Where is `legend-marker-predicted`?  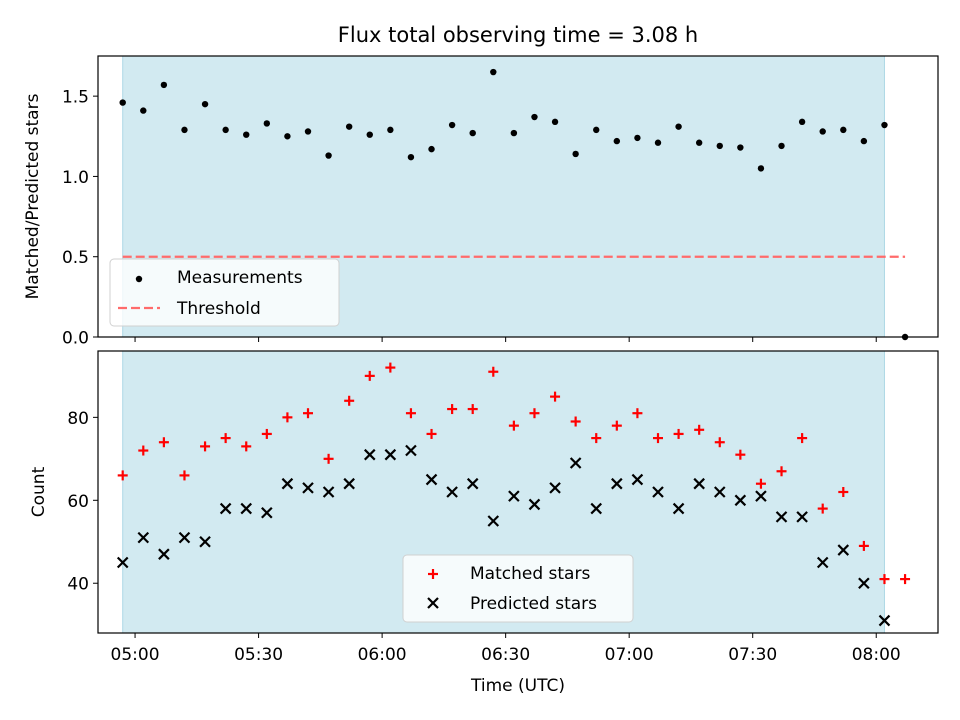
legend-marker-predicted is located at coordinates (433, 603).